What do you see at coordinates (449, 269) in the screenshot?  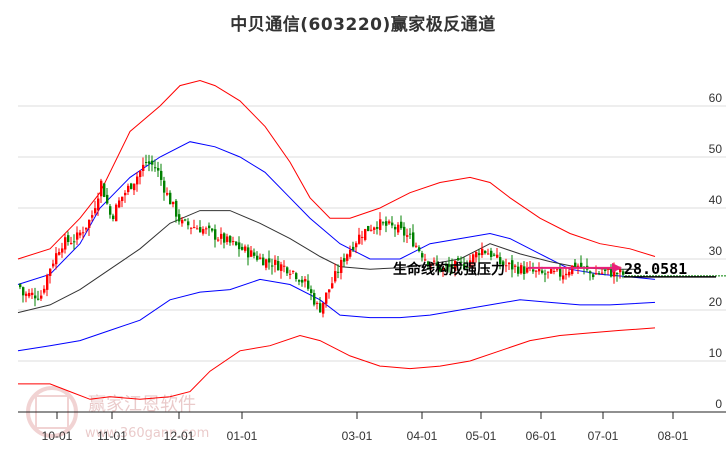 I see `annotation-label: 生命线构成强压力` at bounding box center [449, 269].